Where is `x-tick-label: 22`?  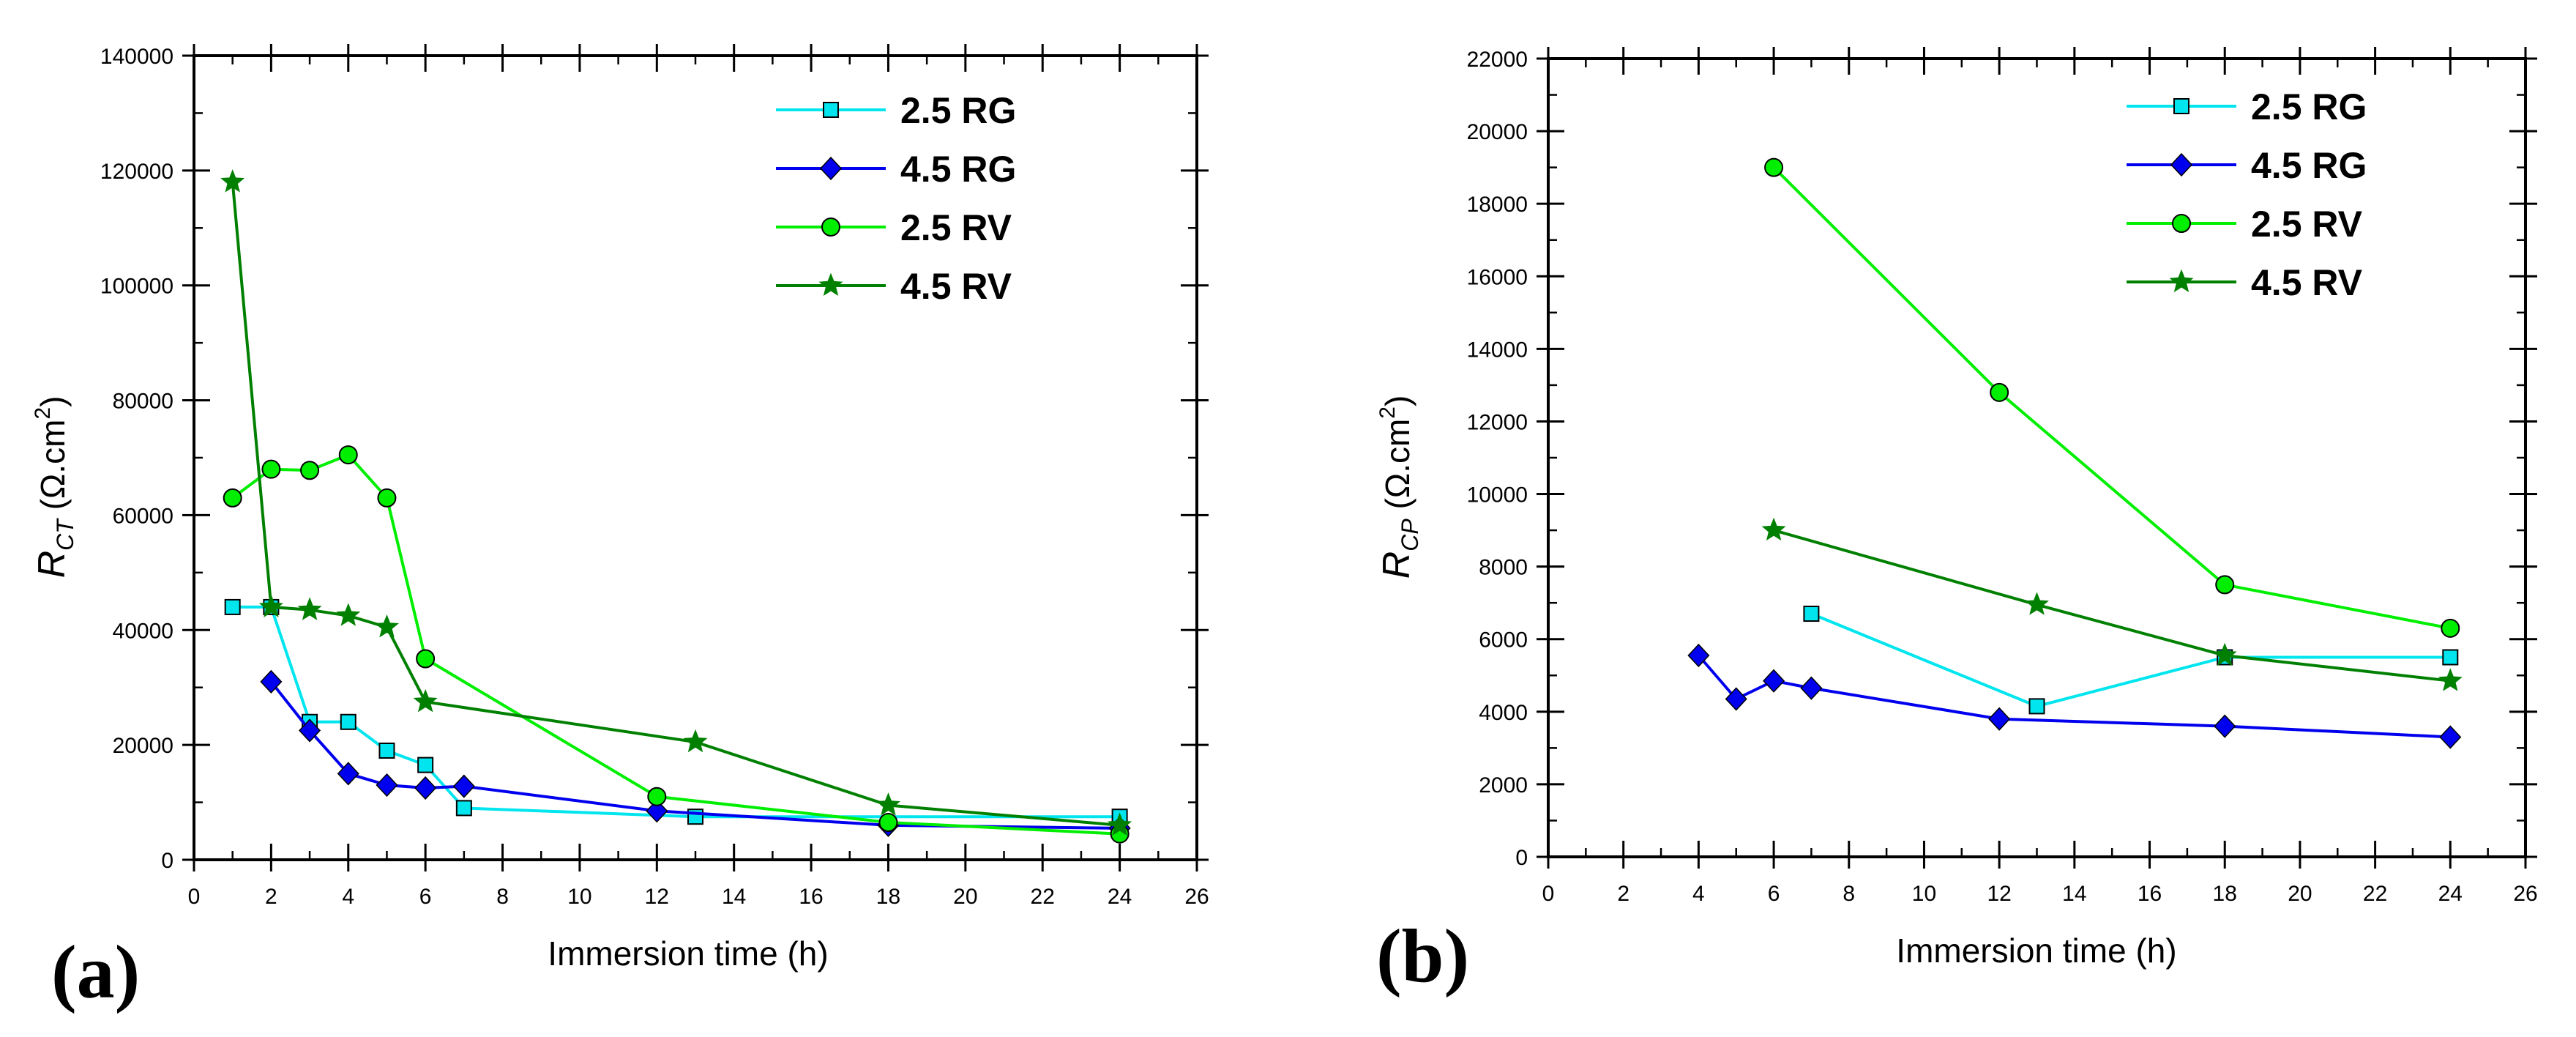 x-tick-label: 22 is located at coordinates (2375, 894).